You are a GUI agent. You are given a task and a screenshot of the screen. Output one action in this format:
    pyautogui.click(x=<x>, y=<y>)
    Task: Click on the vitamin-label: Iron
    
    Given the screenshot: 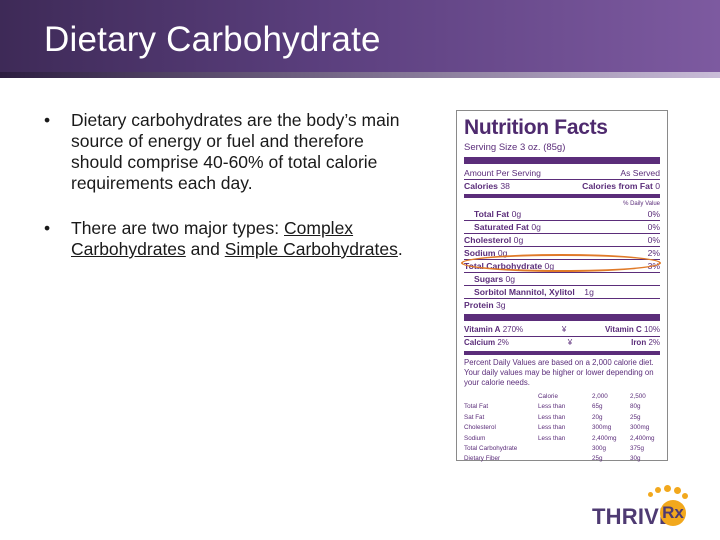 What is the action you would take?
    pyautogui.click(x=639, y=342)
    